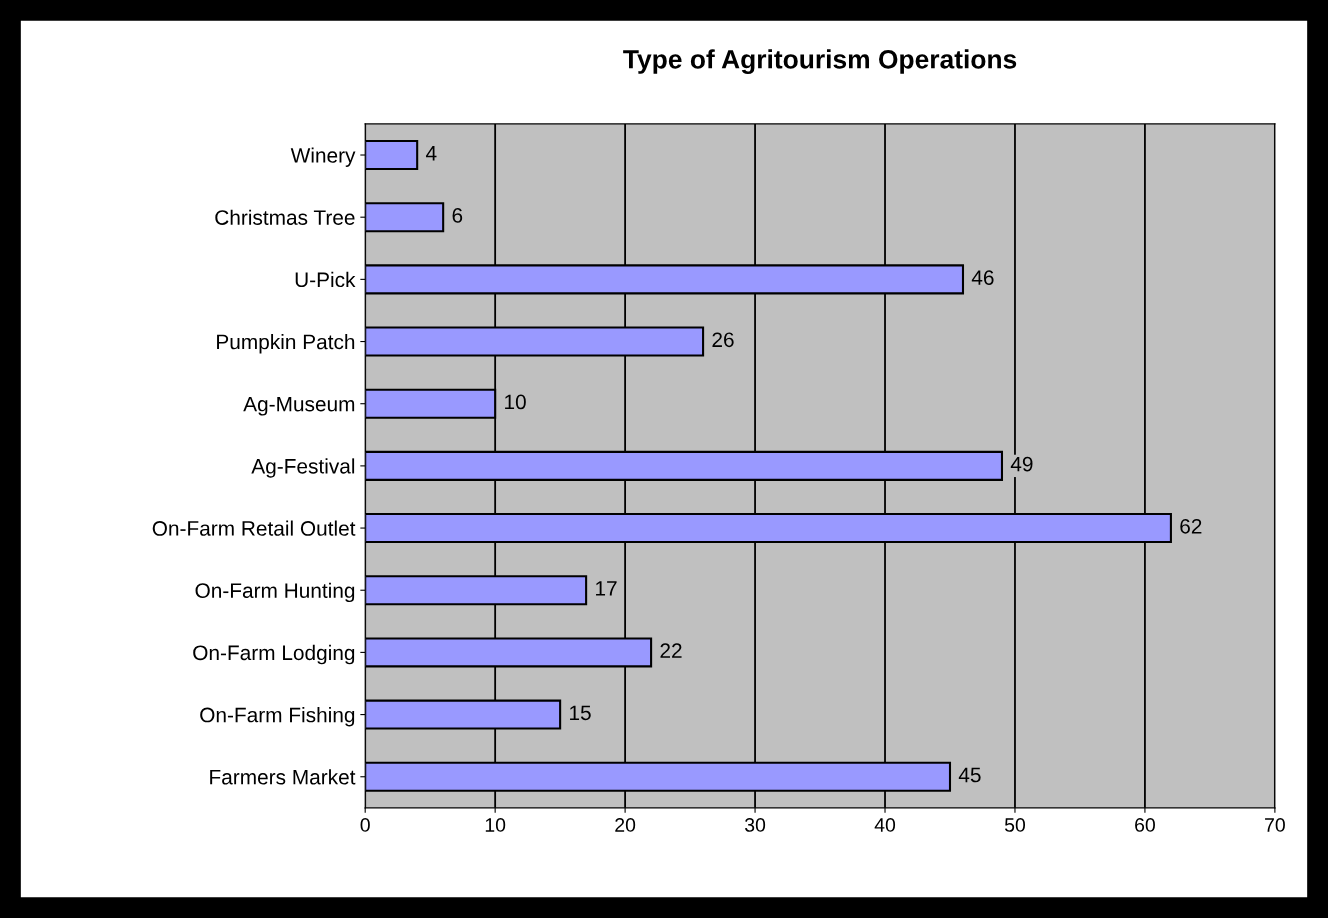  Describe the element at coordinates (457, 215) in the screenshot. I see `data-label: 6` at that location.